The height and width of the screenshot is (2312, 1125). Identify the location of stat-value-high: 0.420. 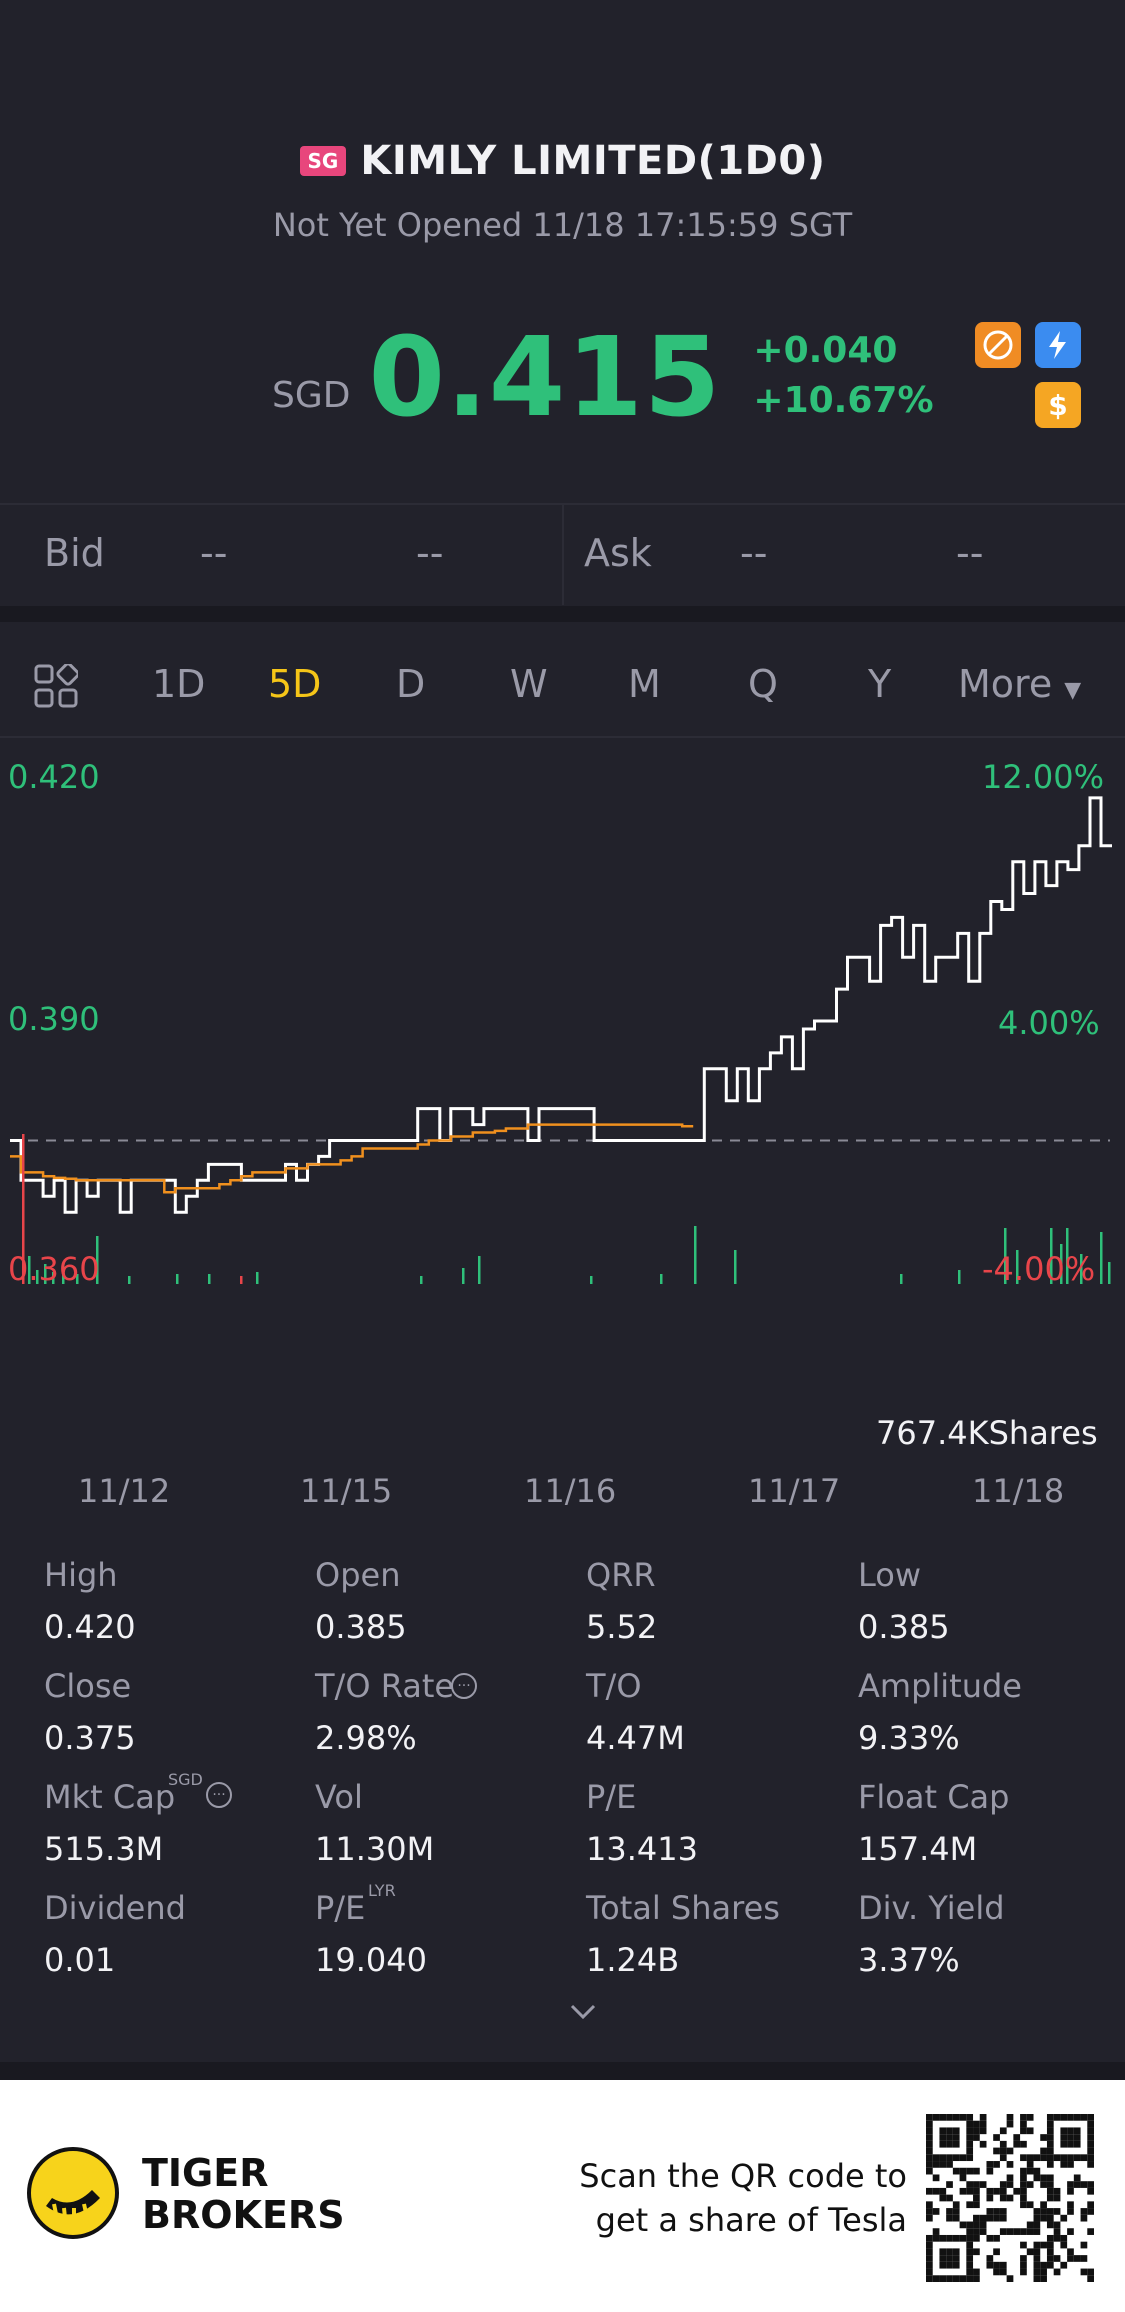
(90, 1627).